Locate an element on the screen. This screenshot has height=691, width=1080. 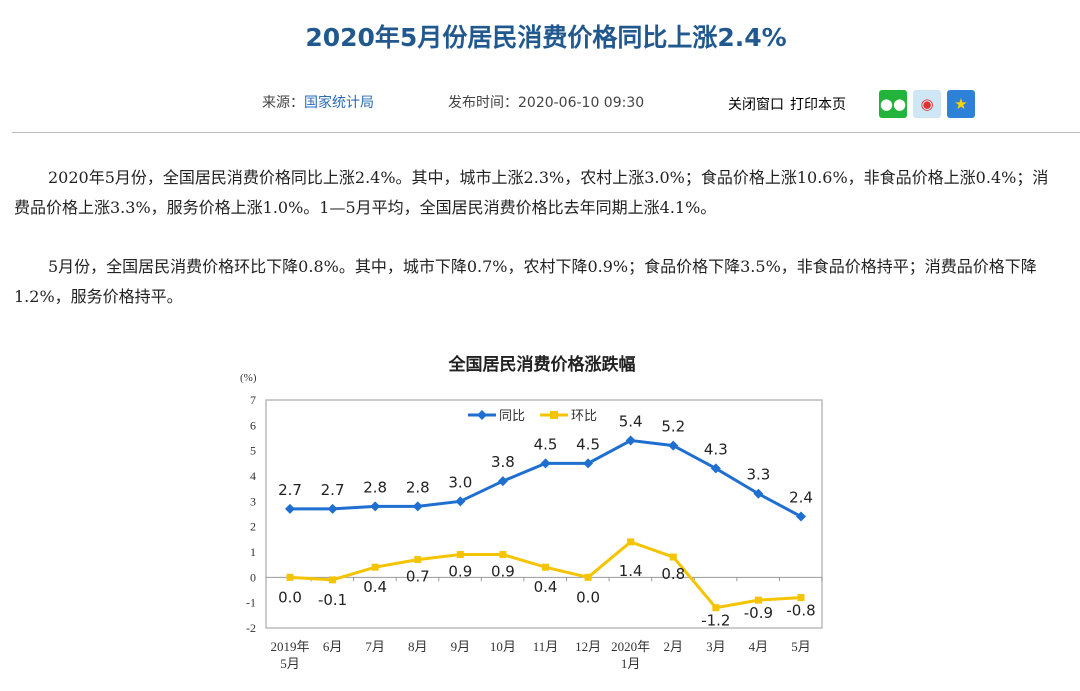
data-label: 3.8 is located at coordinates (503, 462).